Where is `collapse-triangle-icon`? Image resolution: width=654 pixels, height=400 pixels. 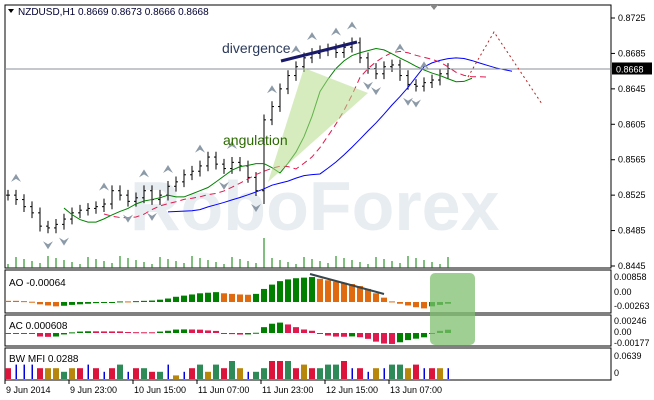
collapse-triangle-icon is located at coordinates (11, 11).